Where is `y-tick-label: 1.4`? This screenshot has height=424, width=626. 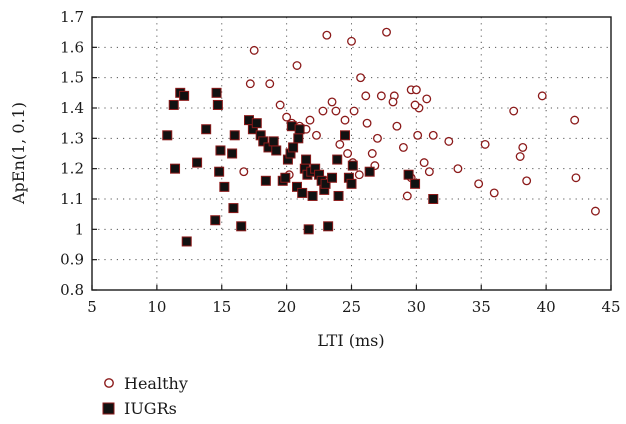 y-tick-label: 1.4 is located at coordinates (72, 108).